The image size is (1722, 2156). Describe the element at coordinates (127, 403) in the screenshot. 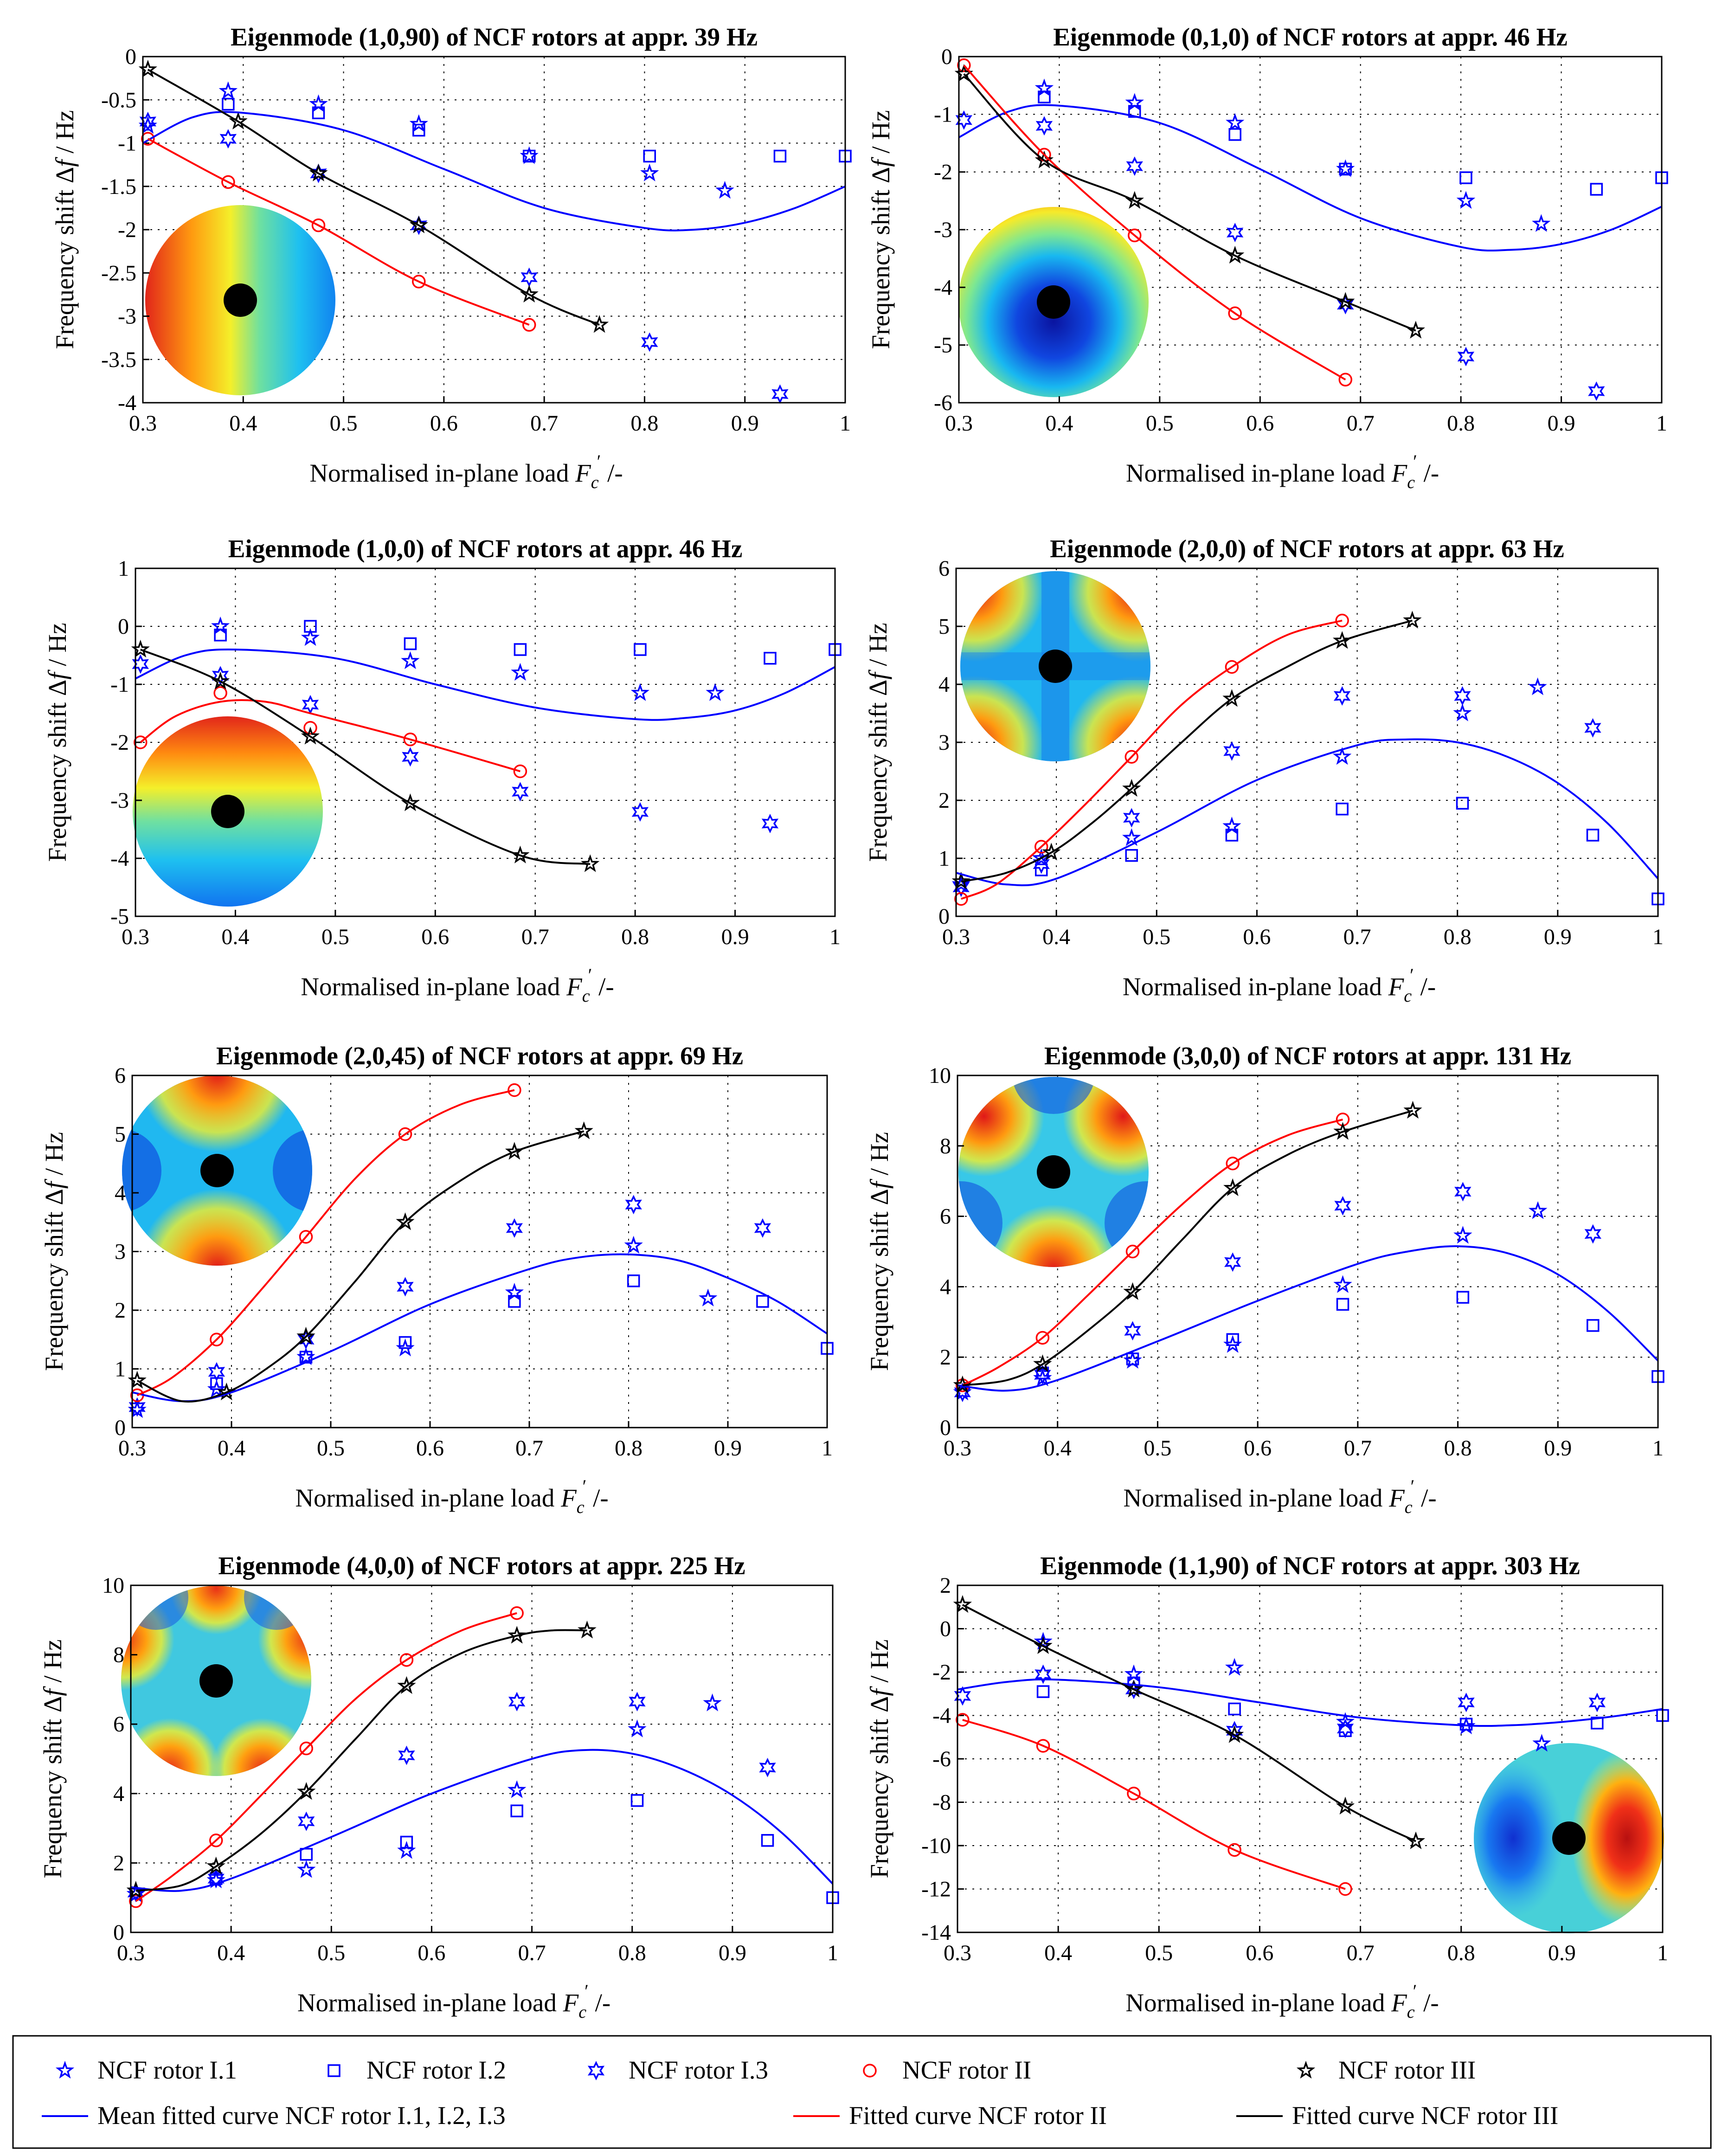

I see `y-tick-label: -4` at that location.